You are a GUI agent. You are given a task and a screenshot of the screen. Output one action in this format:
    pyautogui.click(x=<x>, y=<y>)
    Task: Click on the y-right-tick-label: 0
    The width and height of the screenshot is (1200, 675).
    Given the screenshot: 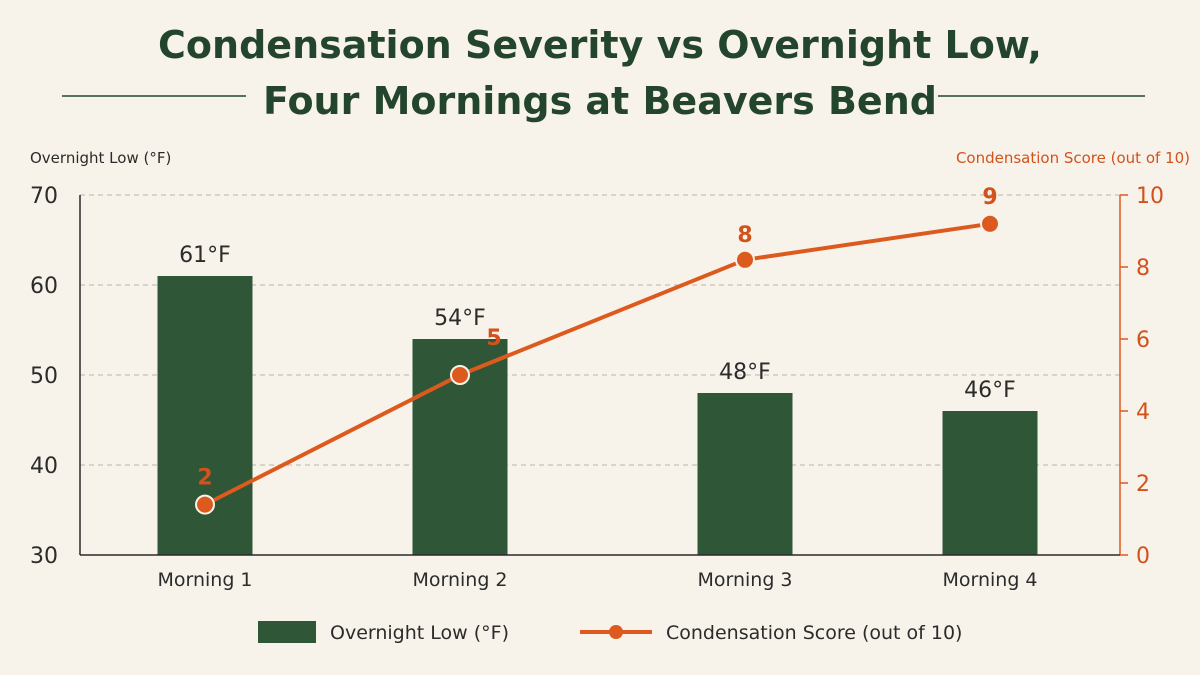 What is the action you would take?
    pyautogui.click(x=1143, y=556)
    